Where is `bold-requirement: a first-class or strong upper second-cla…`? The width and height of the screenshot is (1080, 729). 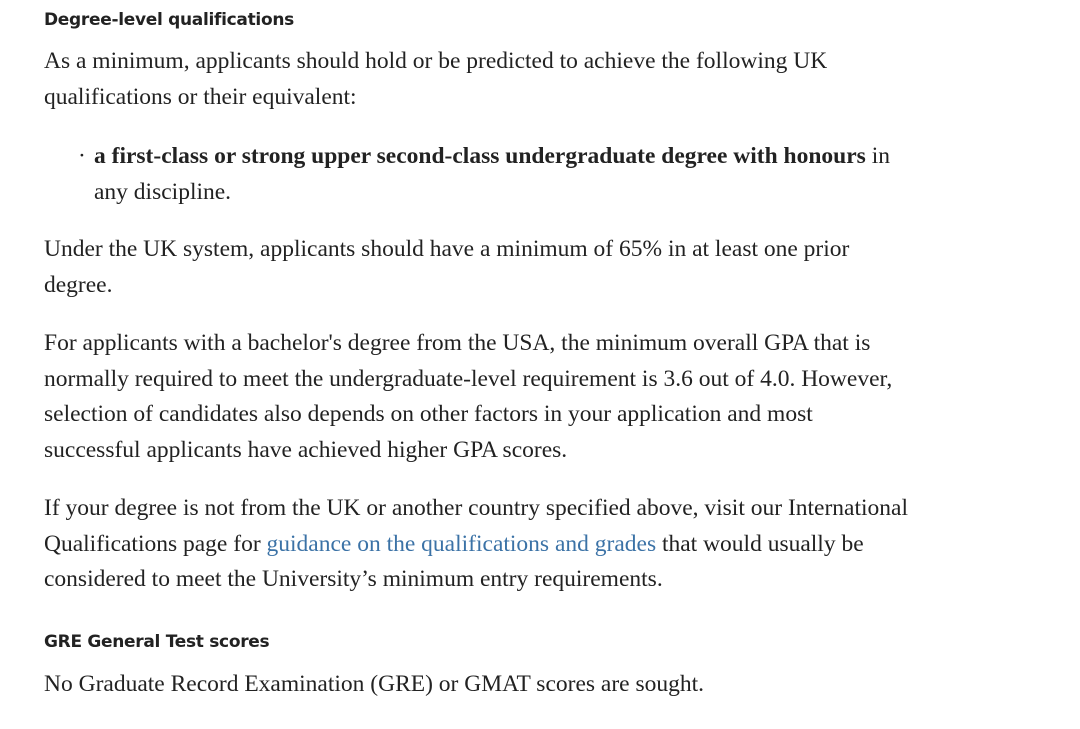 bold-requirement: a first-class or strong upper second-cla… is located at coordinates (480, 156).